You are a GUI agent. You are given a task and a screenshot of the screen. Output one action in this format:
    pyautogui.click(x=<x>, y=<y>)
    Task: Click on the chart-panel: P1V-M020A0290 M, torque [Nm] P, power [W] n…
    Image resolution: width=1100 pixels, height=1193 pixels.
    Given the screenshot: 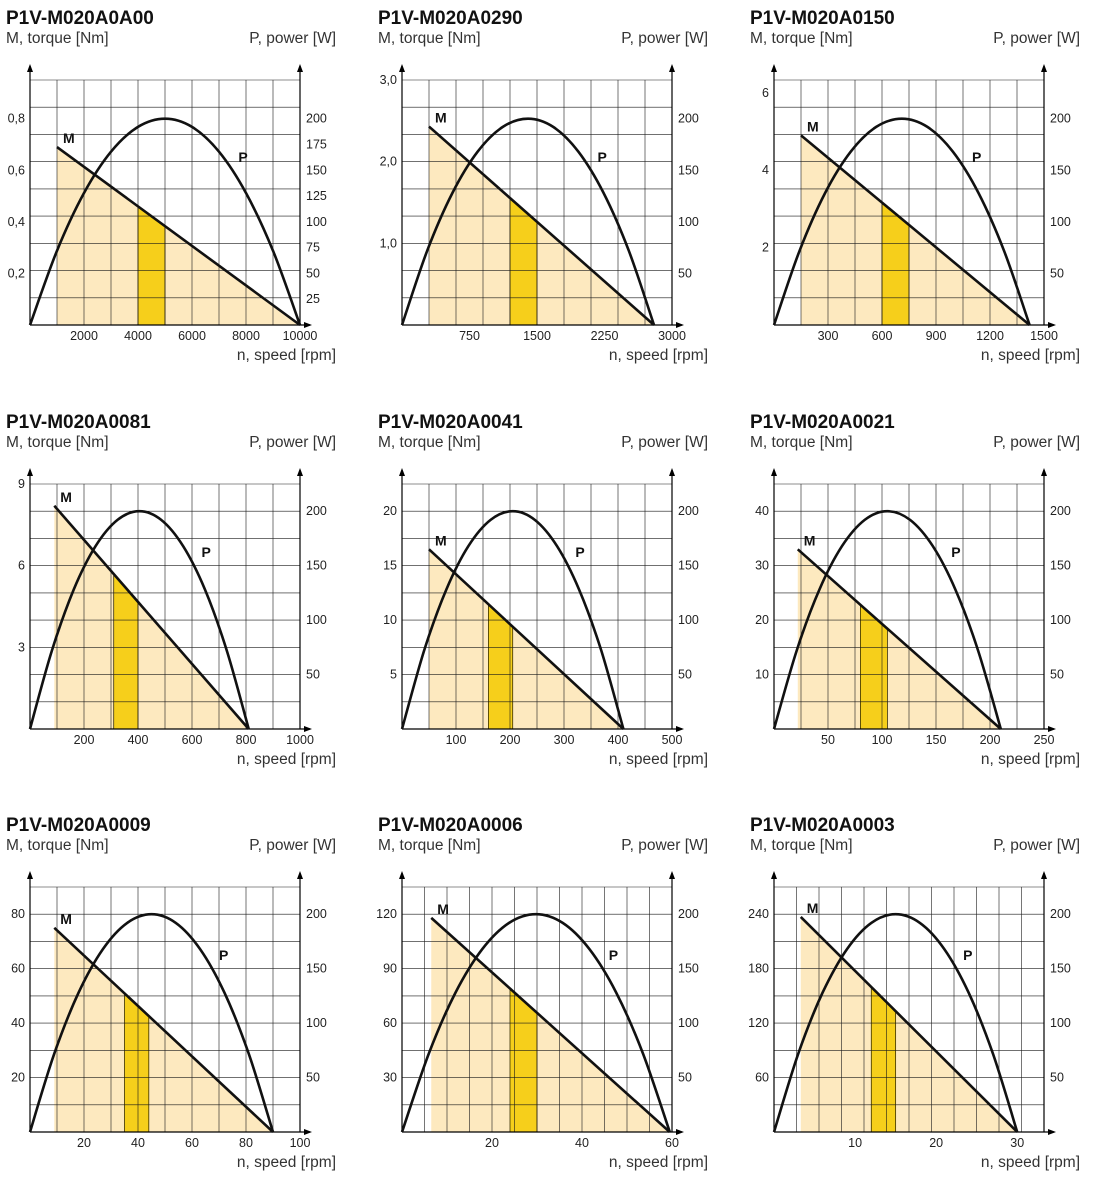 What is the action you would take?
    pyautogui.click(x=558, y=196)
    